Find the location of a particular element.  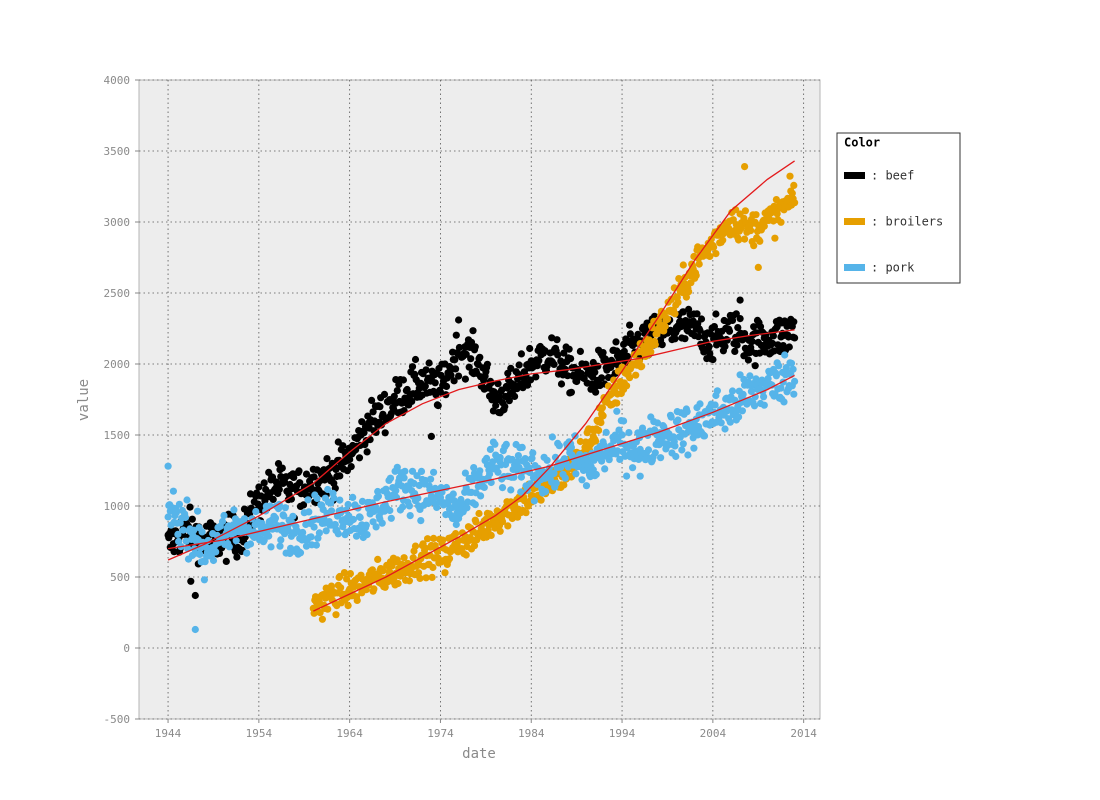

y-tick-label: 1500 is located at coordinates (117, 435).